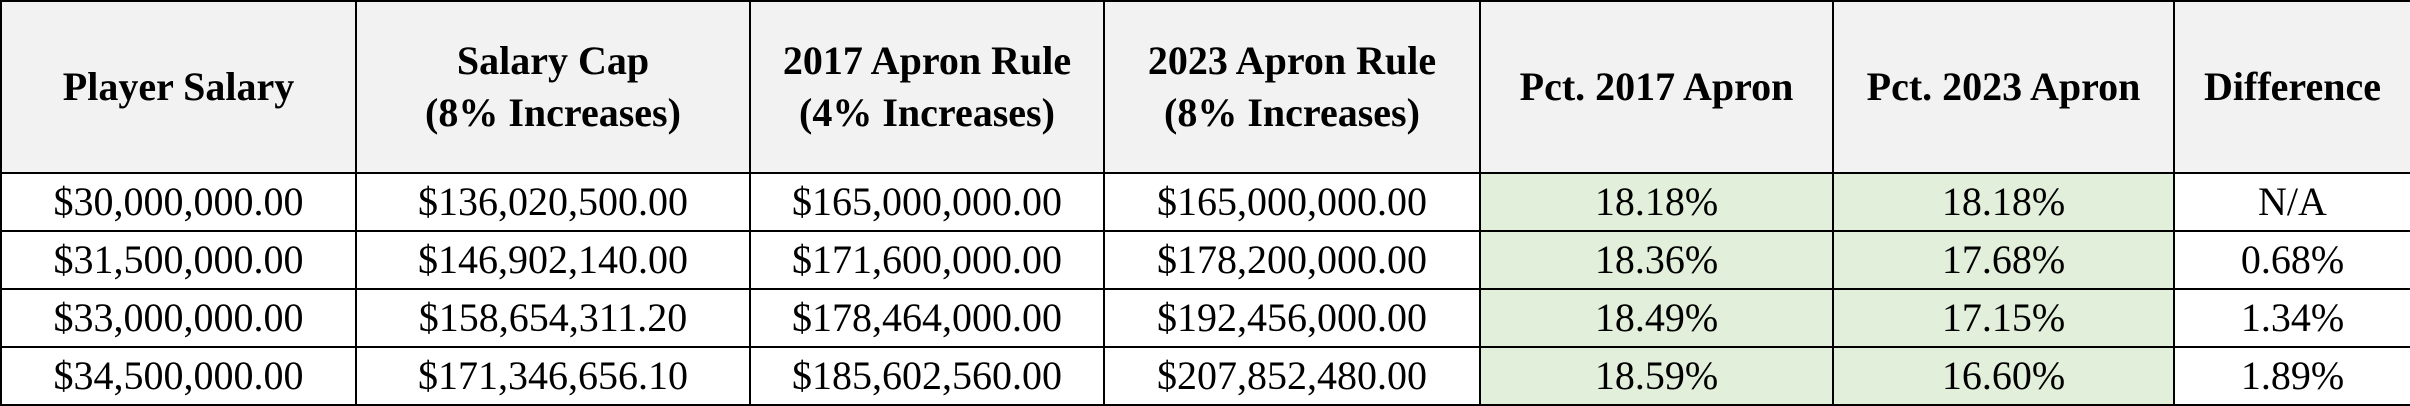  Describe the element at coordinates (1656, 260) in the screenshot. I see `cell-pct-2017-apron: 18.36%` at that location.